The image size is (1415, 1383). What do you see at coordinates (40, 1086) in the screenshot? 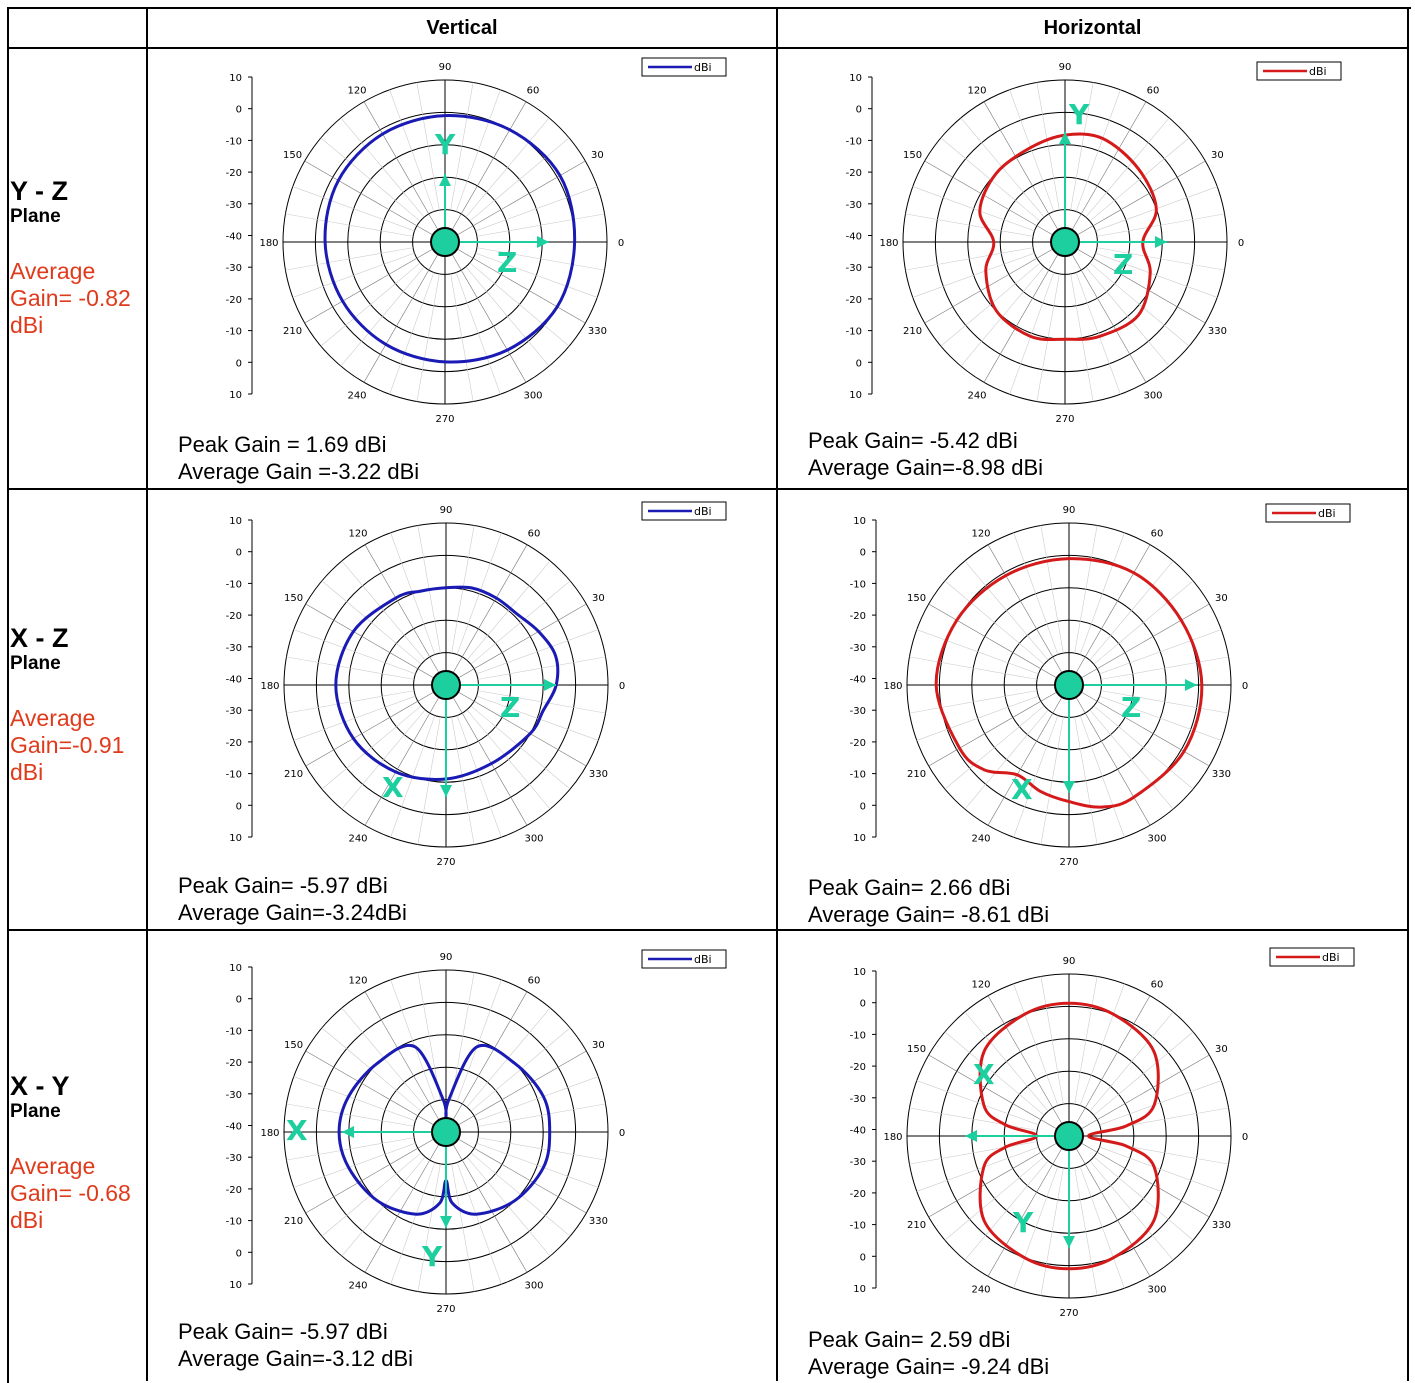
I see `plane-name: X - Y` at bounding box center [40, 1086].